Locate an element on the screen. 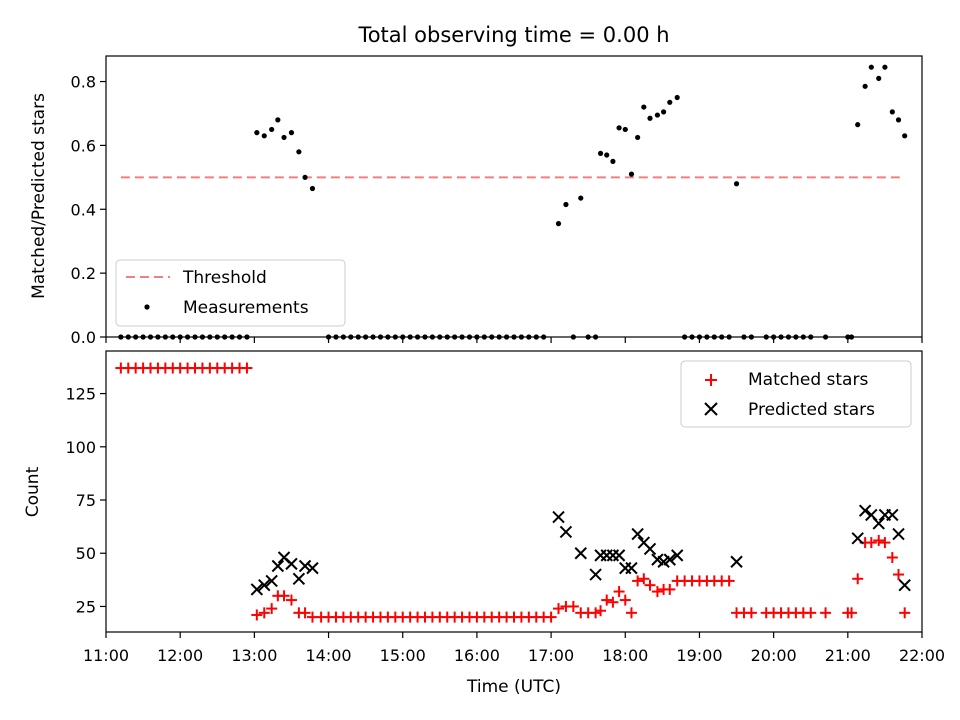 Image resolution: width=960 pixels, height=720 pixels. matched-legend-label: Matched stars is located at coordinates (808, 380).